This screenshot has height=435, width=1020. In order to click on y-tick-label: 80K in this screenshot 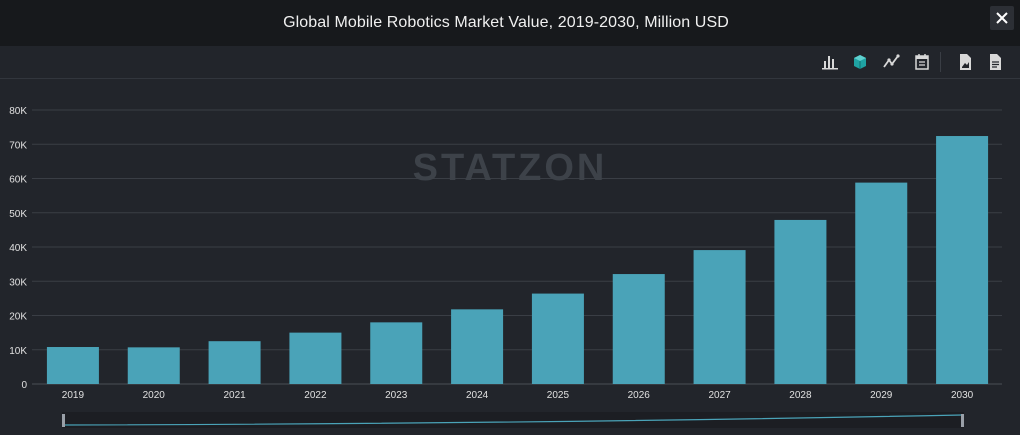, I will do `click(18, 111)`.